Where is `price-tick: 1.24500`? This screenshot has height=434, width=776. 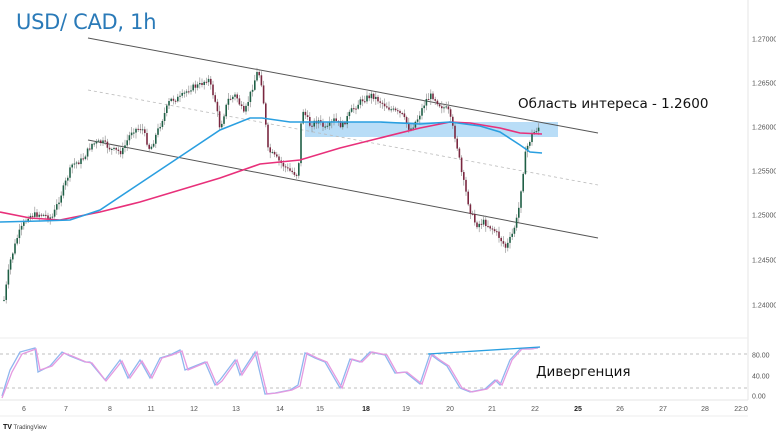 price-tick: 1.24500 is located at coordinates (764, 261).